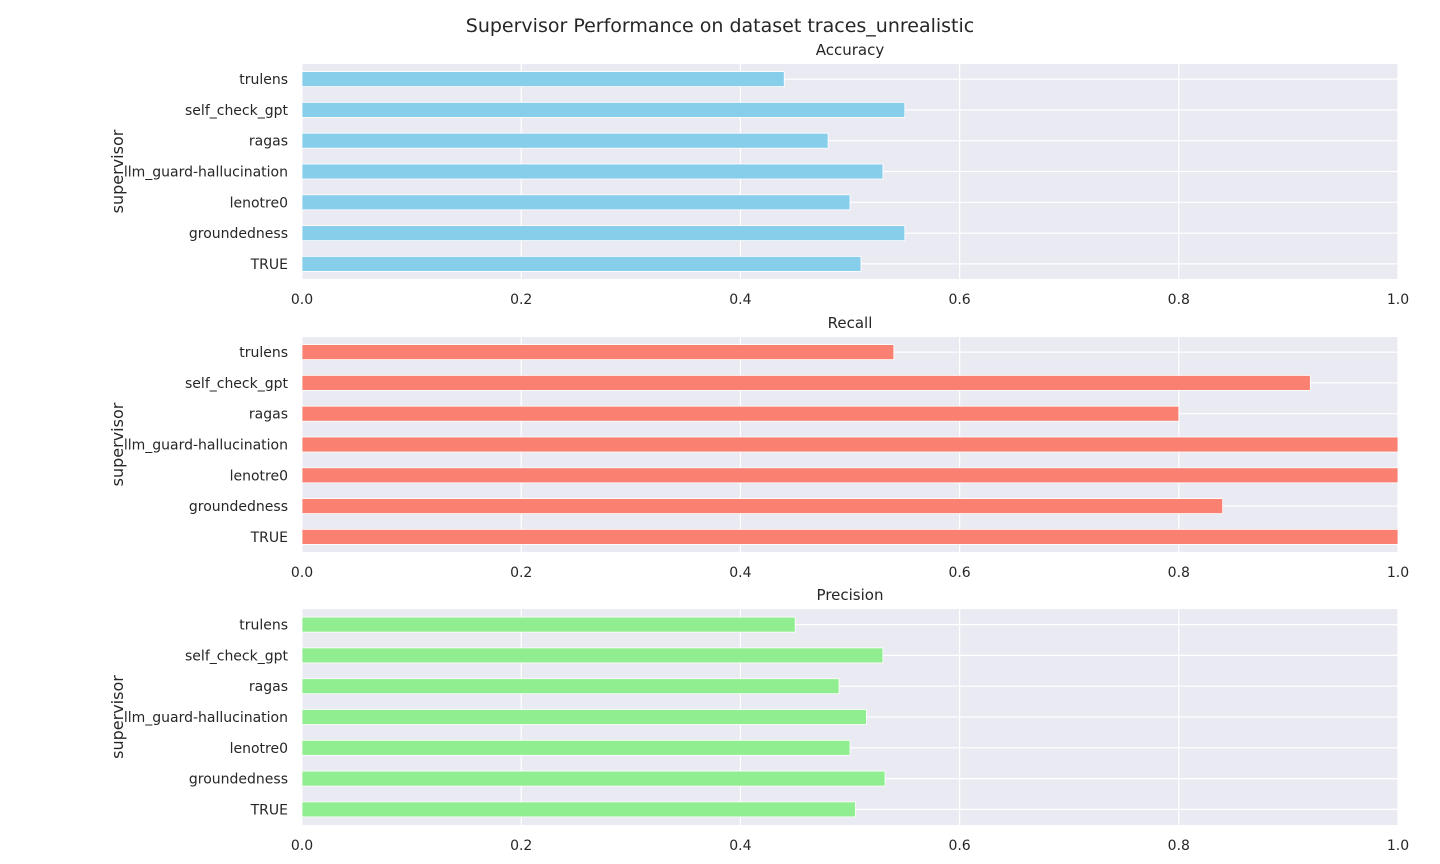  What do you see at coordinates (850, 595) in the screenshot?
I see `chart-title: Precision` at bounding box center [850, 595].